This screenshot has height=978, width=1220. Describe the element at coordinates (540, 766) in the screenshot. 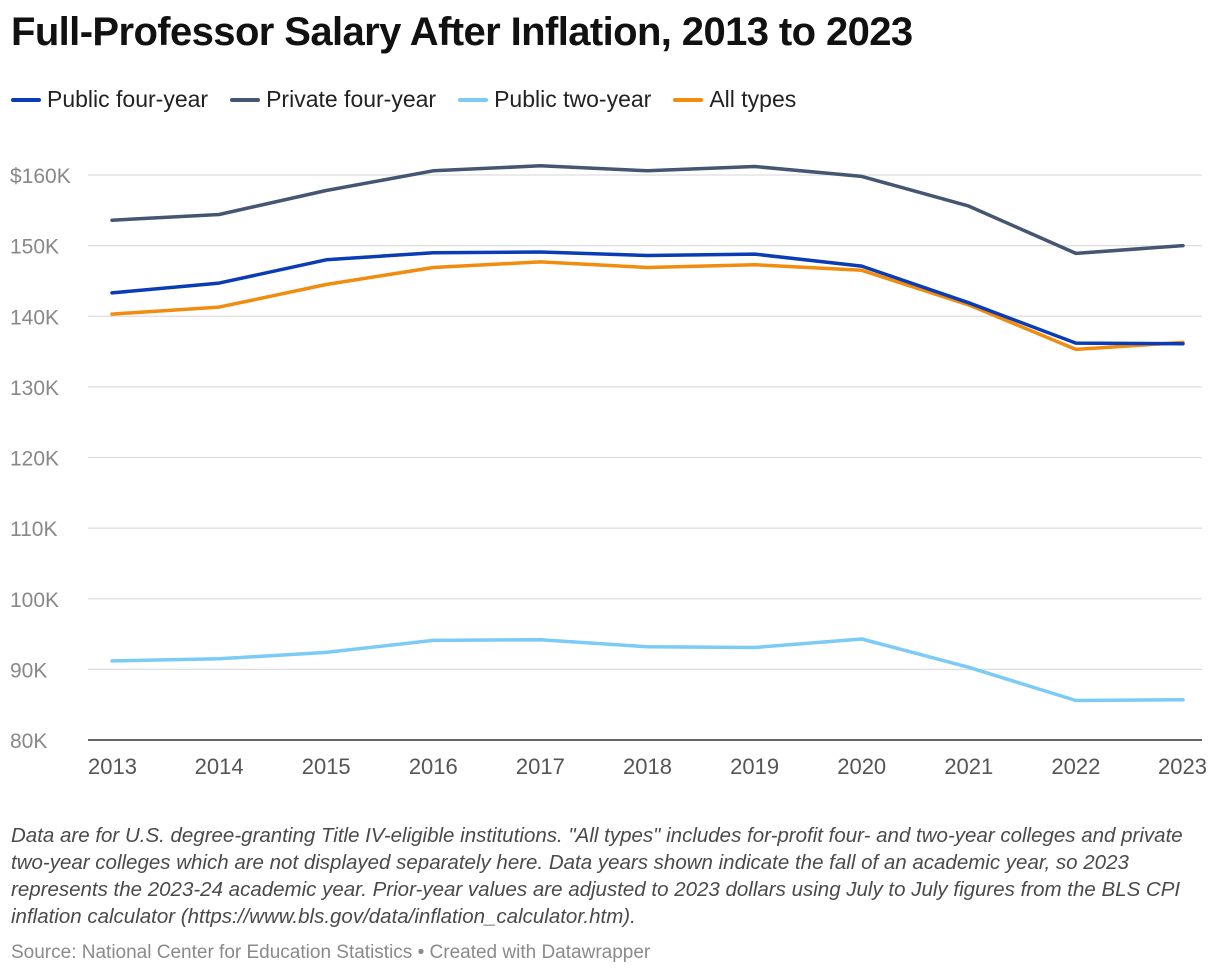

I see `x-tick-label: 2017` at that location.